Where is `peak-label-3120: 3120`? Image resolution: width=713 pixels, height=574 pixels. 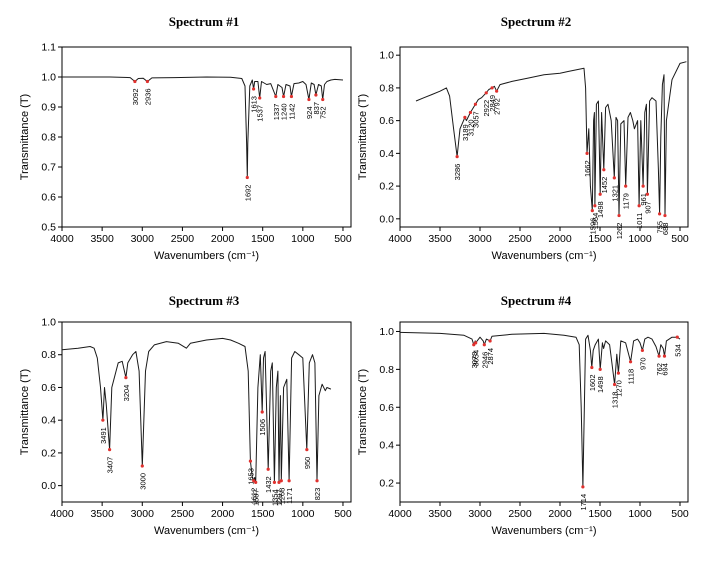 peak-label-3120: 3120 is located at coordinates (470, 127).